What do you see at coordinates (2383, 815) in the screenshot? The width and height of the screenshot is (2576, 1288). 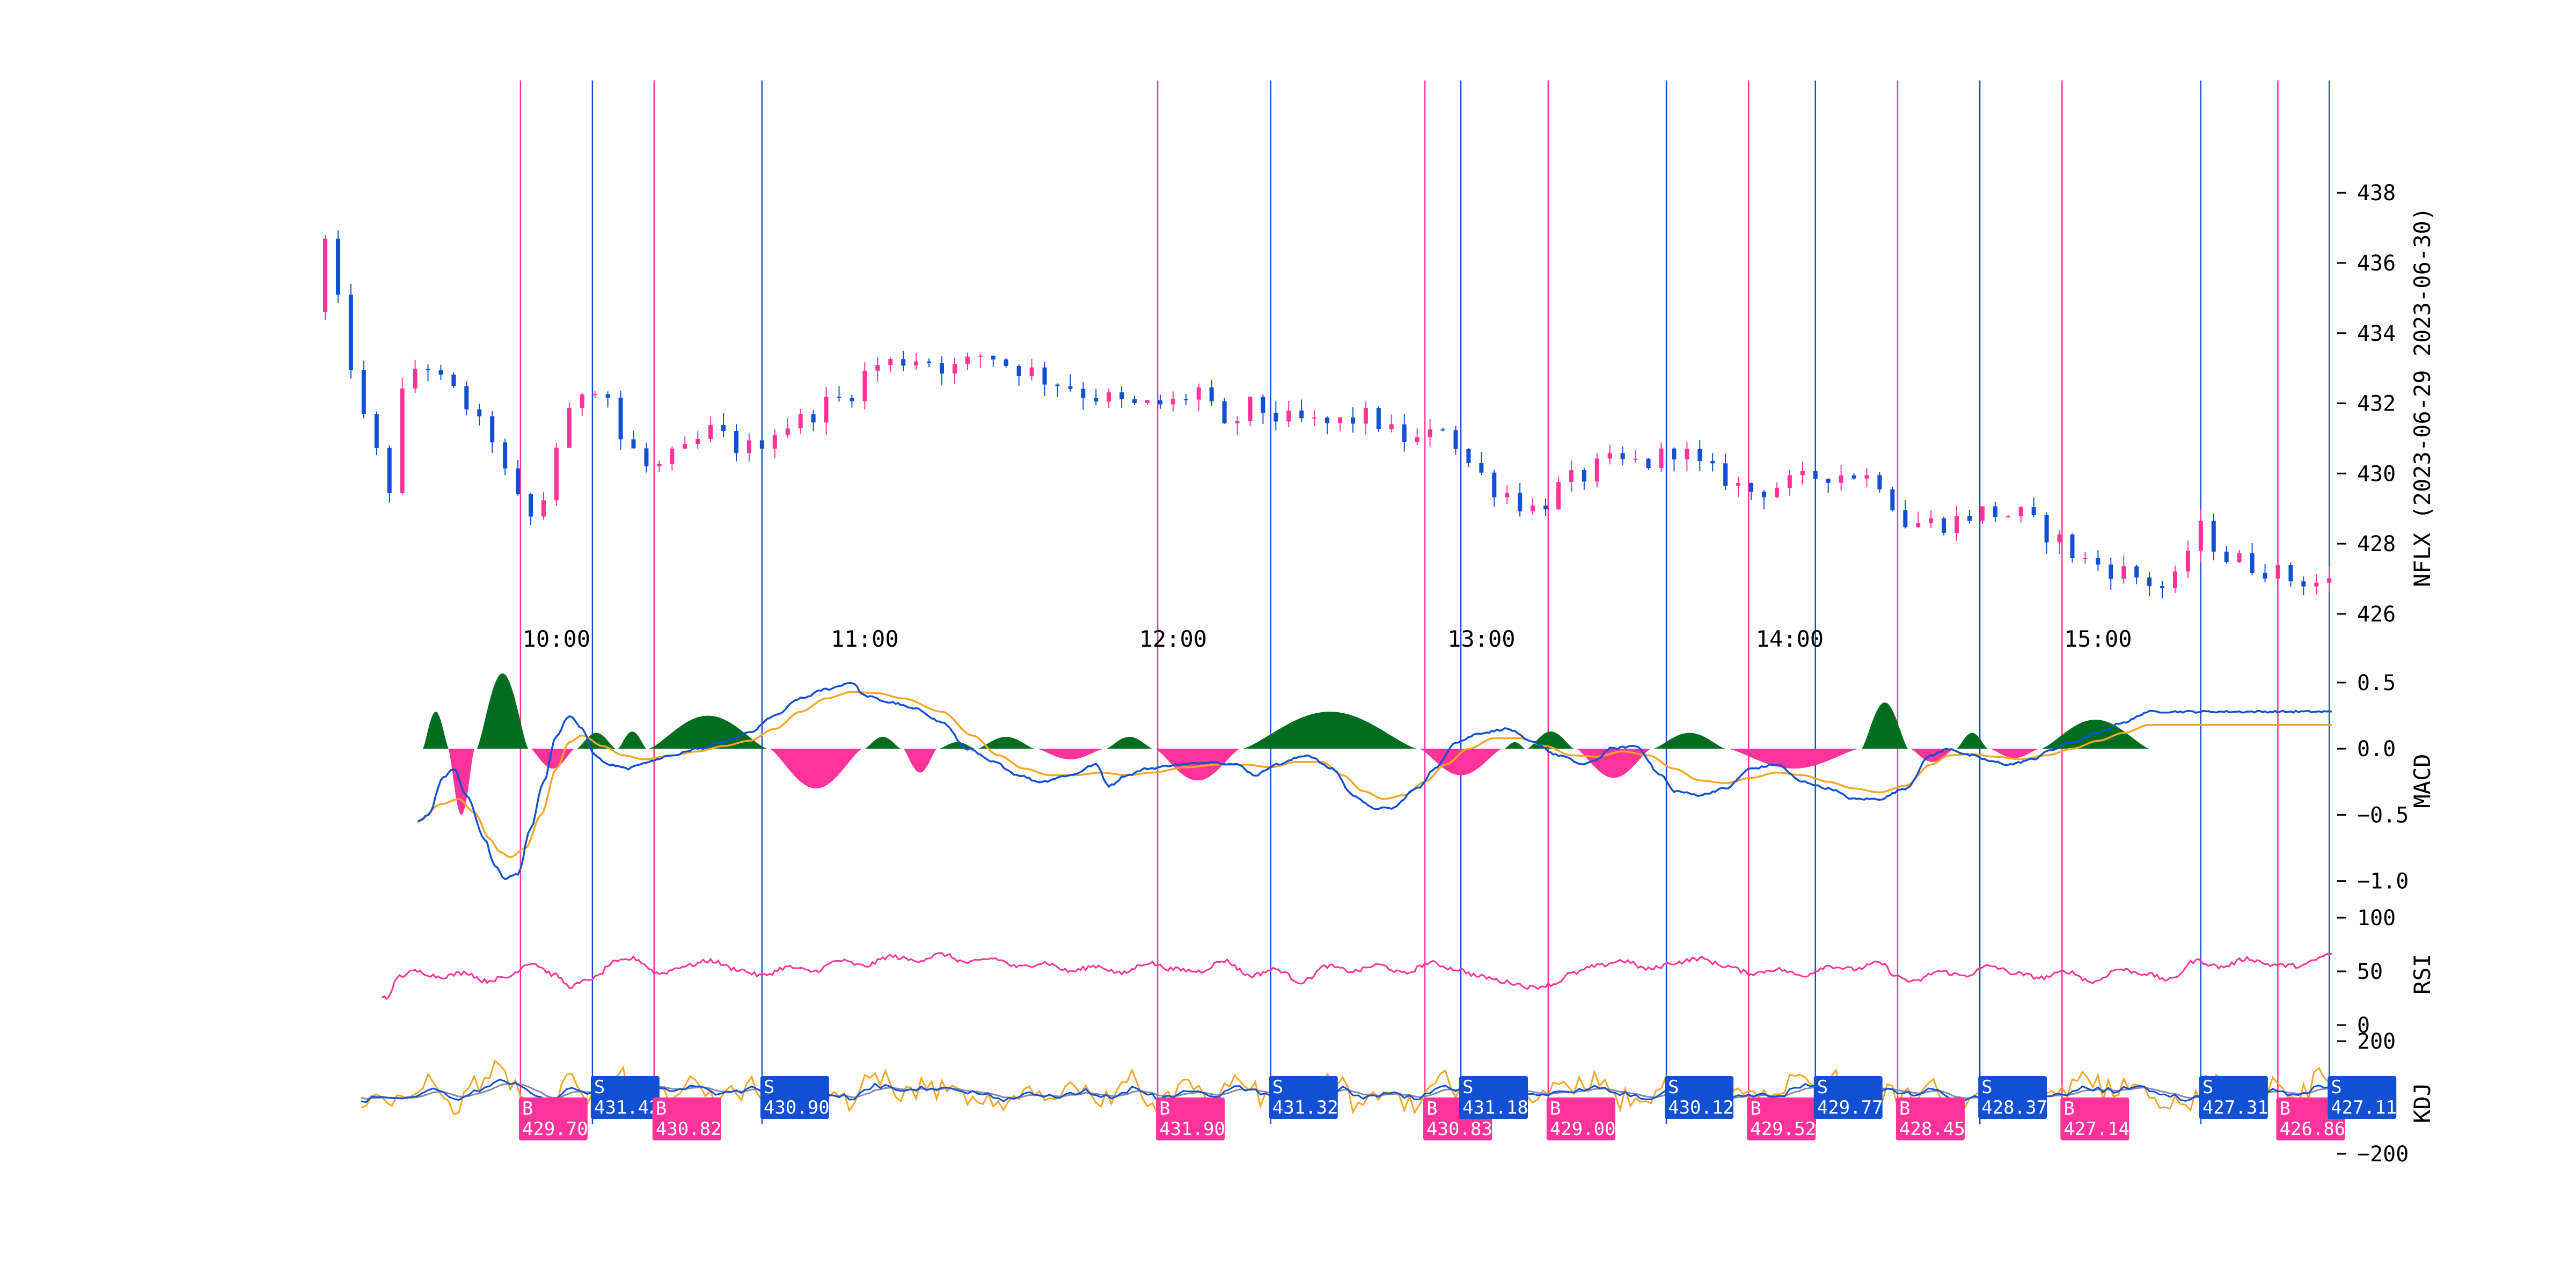 I see `macd-axis-tick-label: −0.5` at bounding box center [2383, 815].